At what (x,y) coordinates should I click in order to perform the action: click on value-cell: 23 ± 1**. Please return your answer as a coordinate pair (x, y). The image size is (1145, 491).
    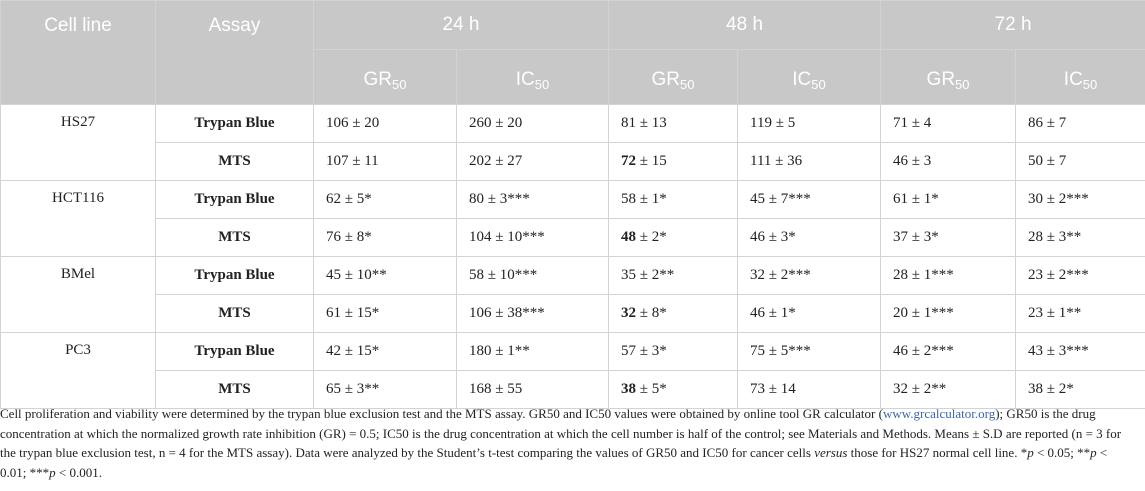
    Looking at the image, I should click on (1080, 313).